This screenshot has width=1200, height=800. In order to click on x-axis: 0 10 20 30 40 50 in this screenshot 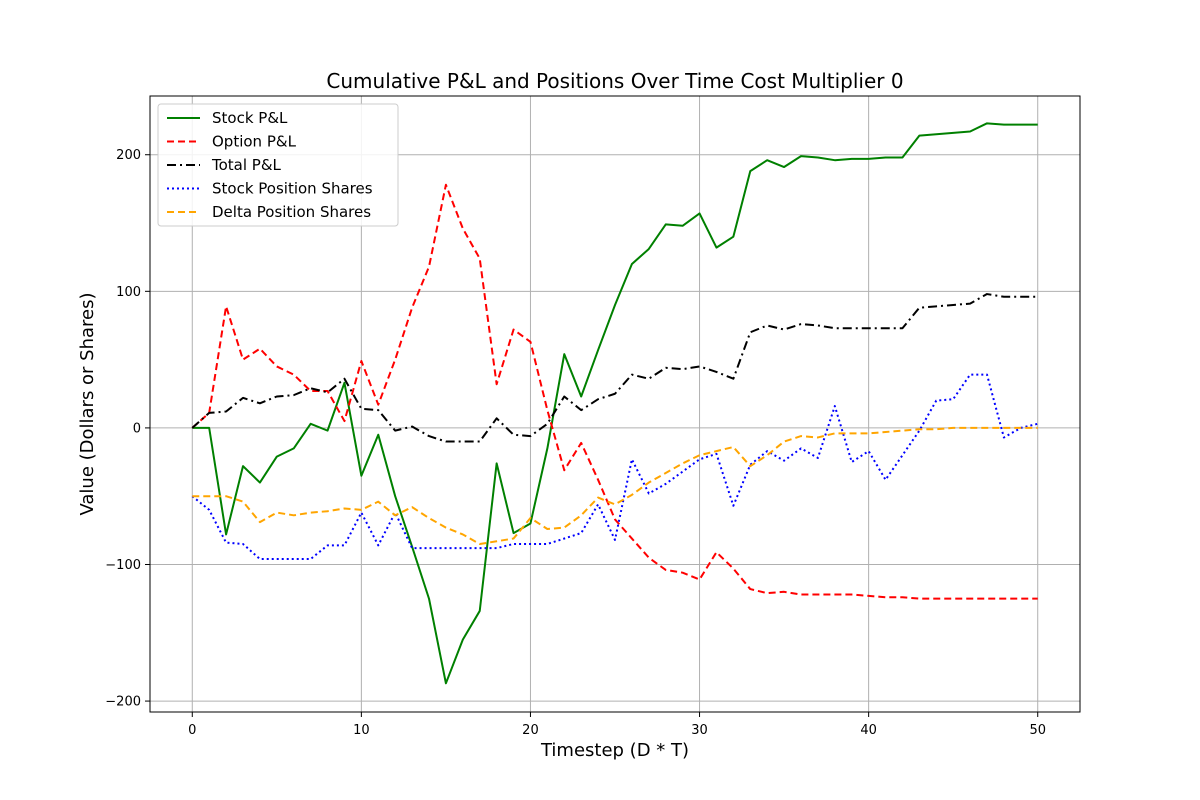, I will do `click(617, 725)`.